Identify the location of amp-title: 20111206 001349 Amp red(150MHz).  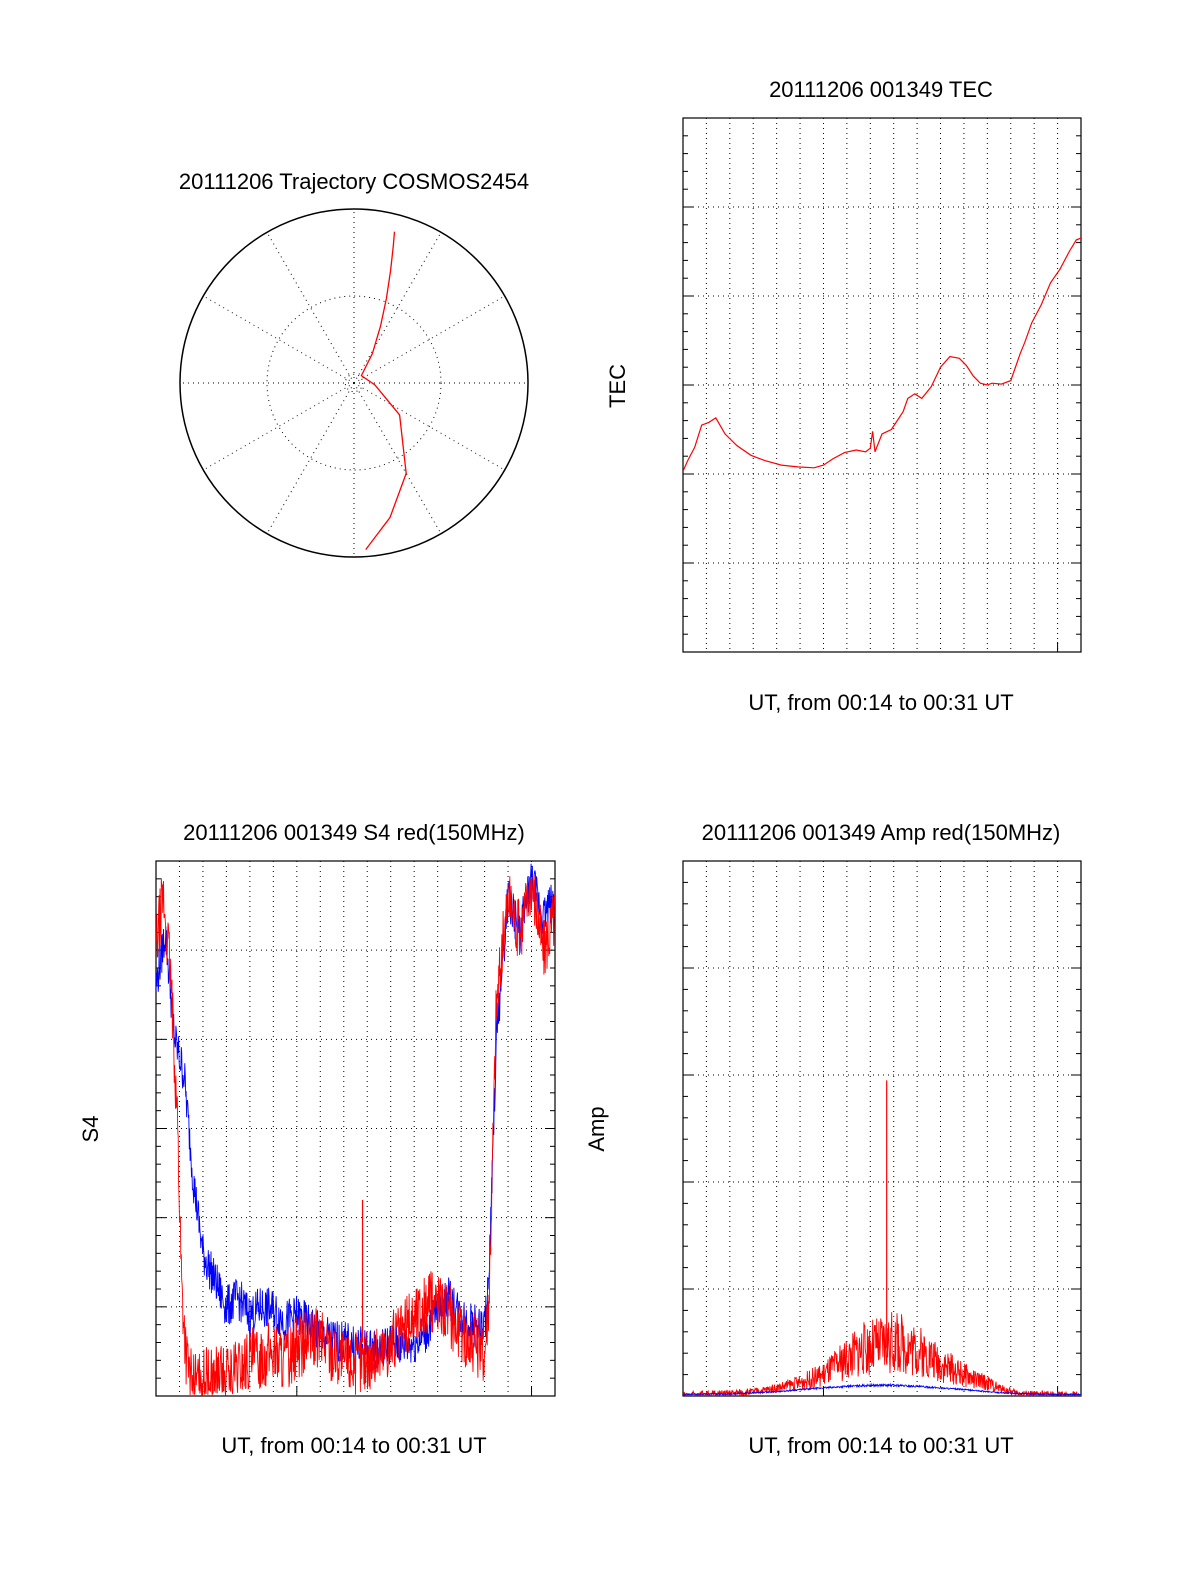
(881, 832).